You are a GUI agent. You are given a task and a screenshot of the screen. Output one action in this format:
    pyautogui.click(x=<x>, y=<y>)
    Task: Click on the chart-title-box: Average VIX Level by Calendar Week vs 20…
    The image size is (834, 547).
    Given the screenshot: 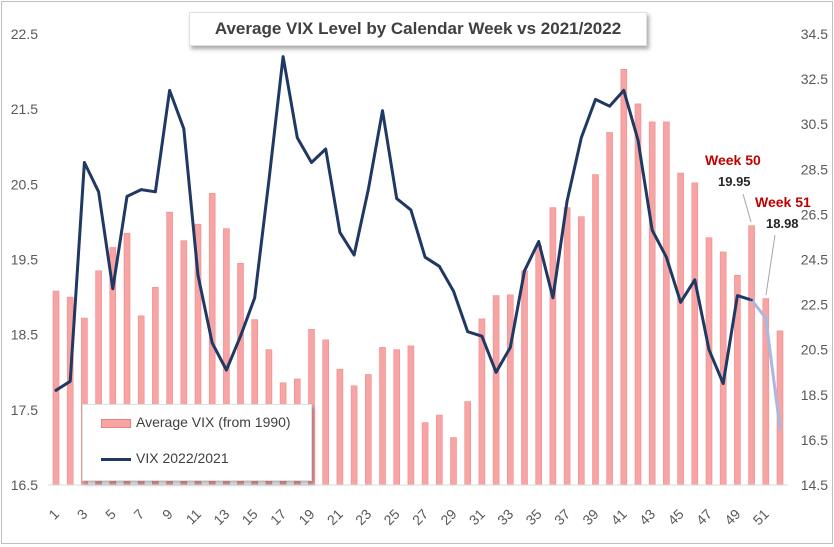 What is the action you would take?
    pyautogui.click(x=418, y=29)
    